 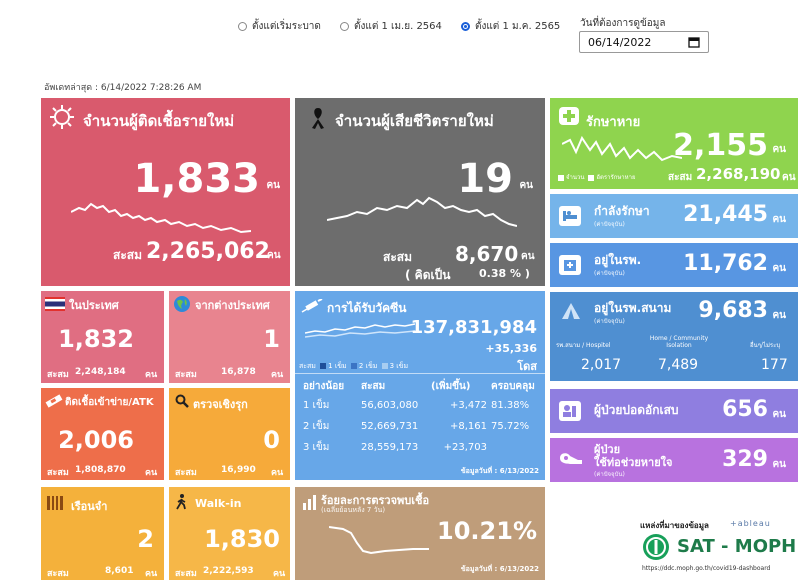 I want to click on domestic-value: 1,832, so click(x=96, y=339).